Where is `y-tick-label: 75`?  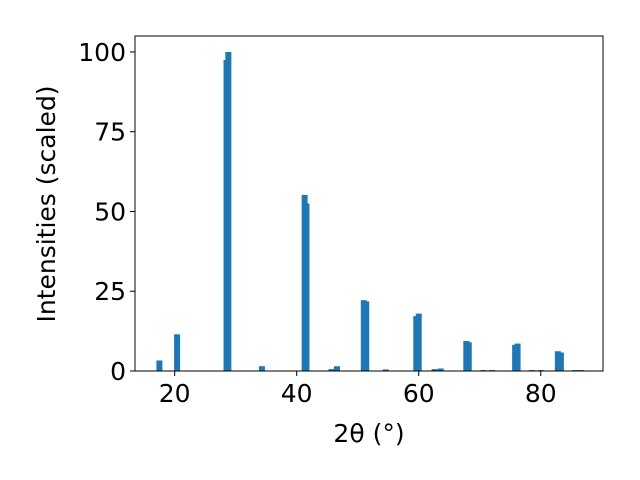 y-tick-label: 75 is located at coordinates (110, 132).